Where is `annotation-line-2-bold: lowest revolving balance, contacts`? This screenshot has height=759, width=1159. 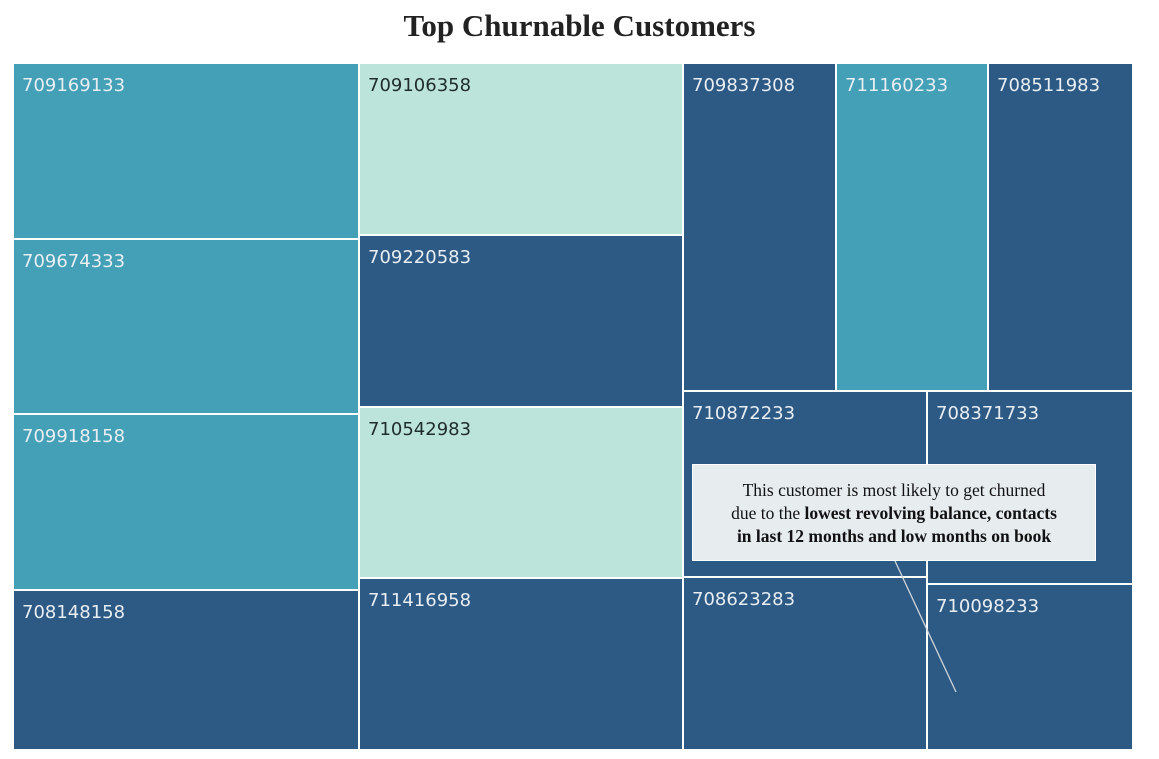
annotation-line-2-bold: lowest revolving balance, contacts is located at coordinates (930, 513).